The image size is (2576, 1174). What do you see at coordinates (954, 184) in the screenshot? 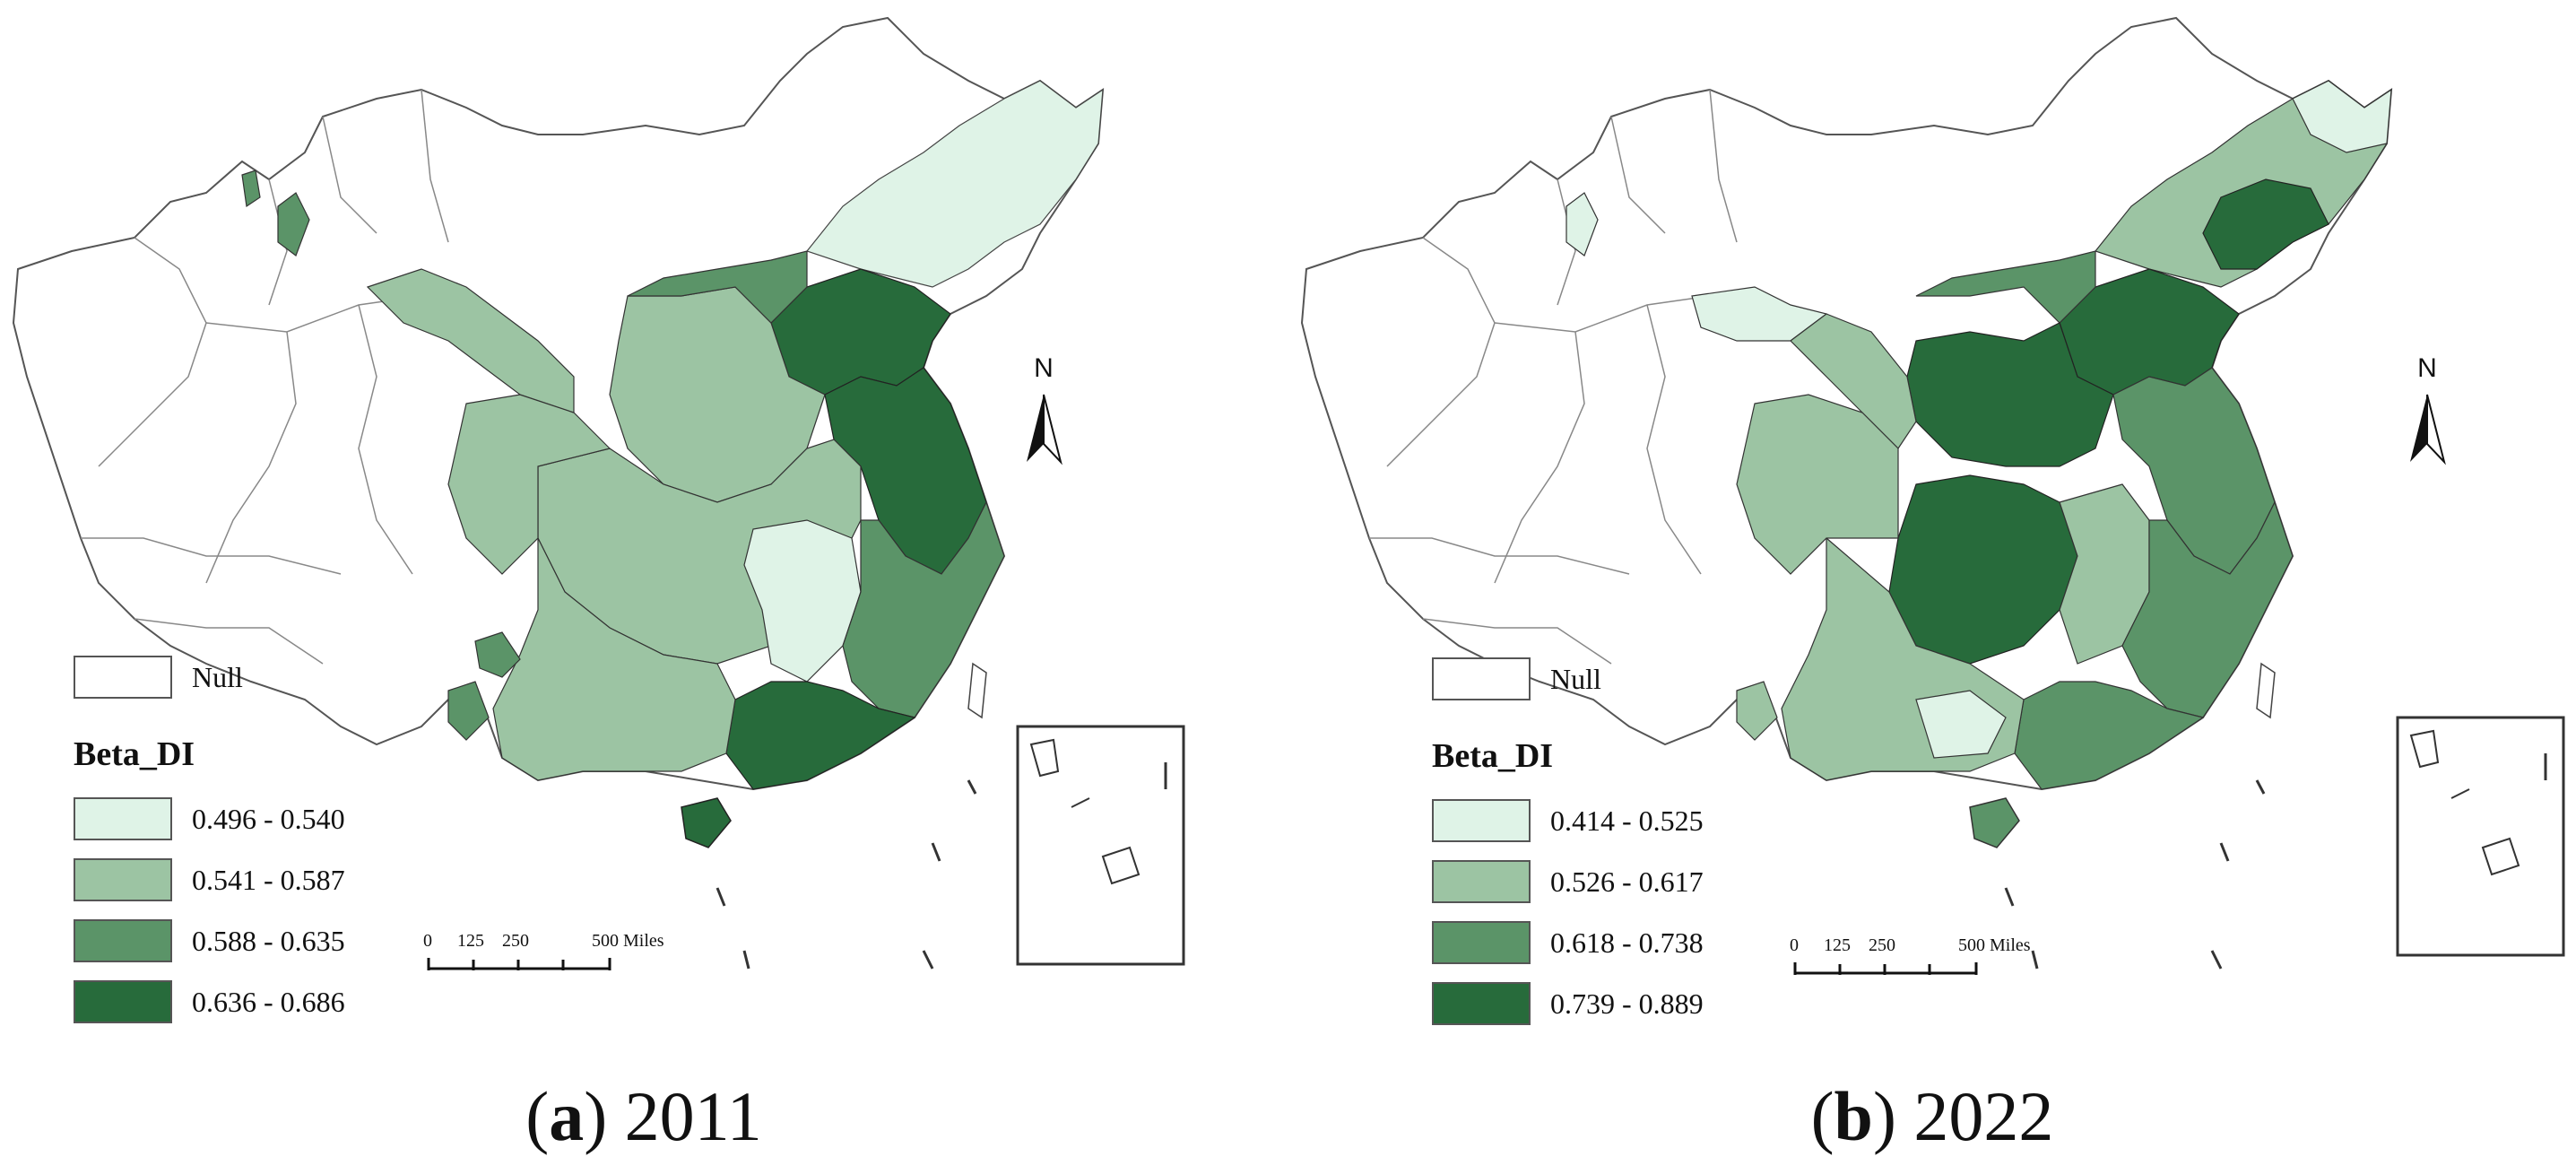
I see `region-northeast` at bounding box center [954, 184].